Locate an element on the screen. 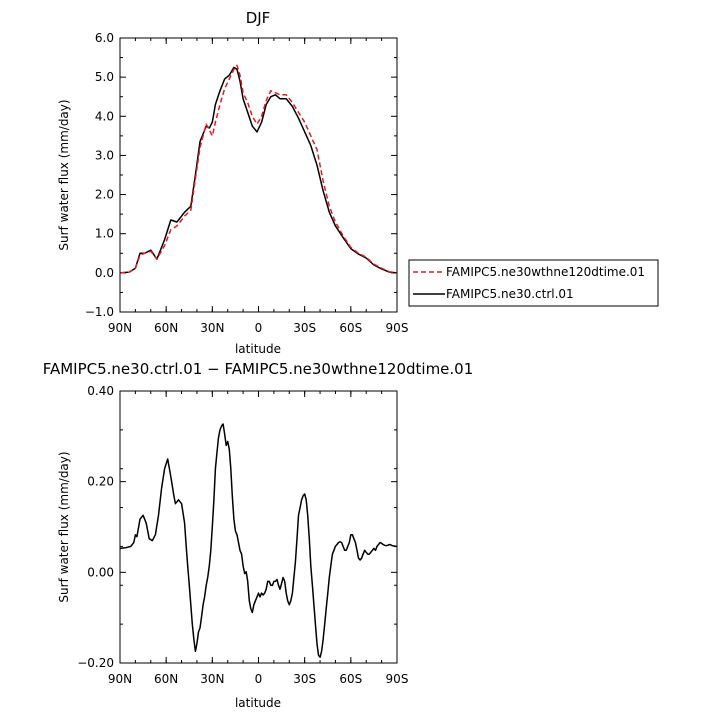 This screenshot has width=707, height=716. top-chart-series is located at coordinates (258, 169).